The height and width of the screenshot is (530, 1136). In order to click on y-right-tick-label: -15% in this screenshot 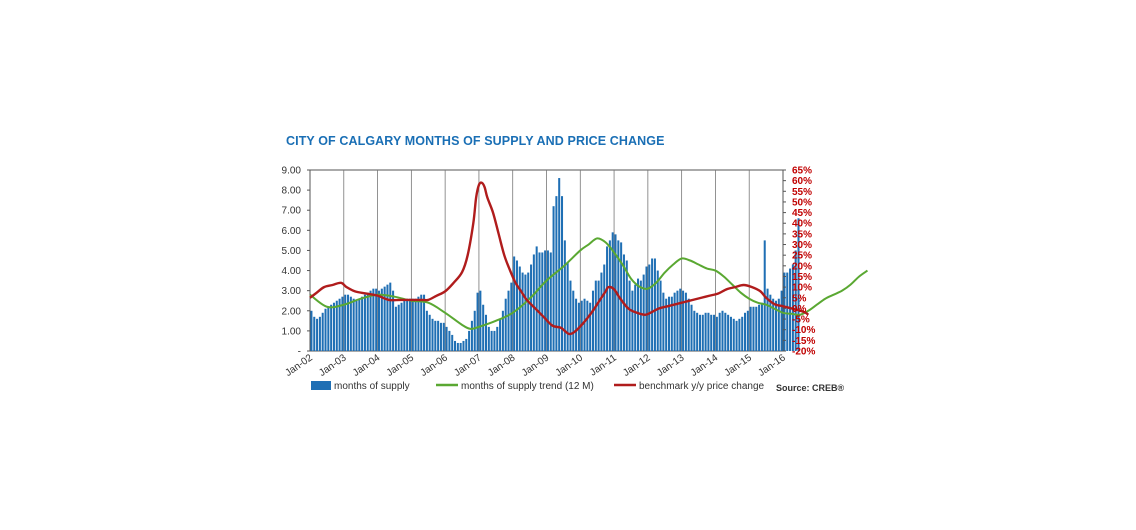, I will do `click(803, 341)`.